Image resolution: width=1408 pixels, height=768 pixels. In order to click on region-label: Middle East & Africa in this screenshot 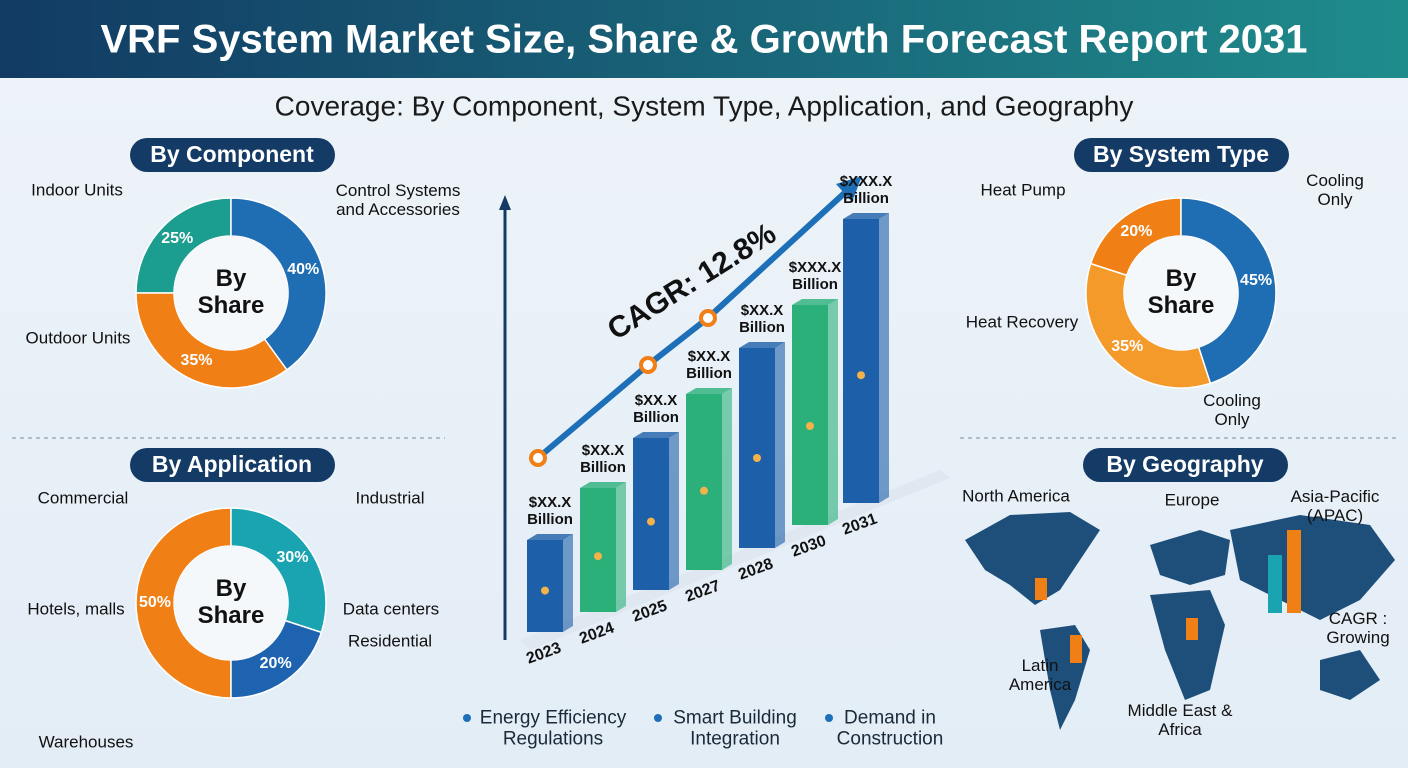, I will do `click(1180, 719)`.